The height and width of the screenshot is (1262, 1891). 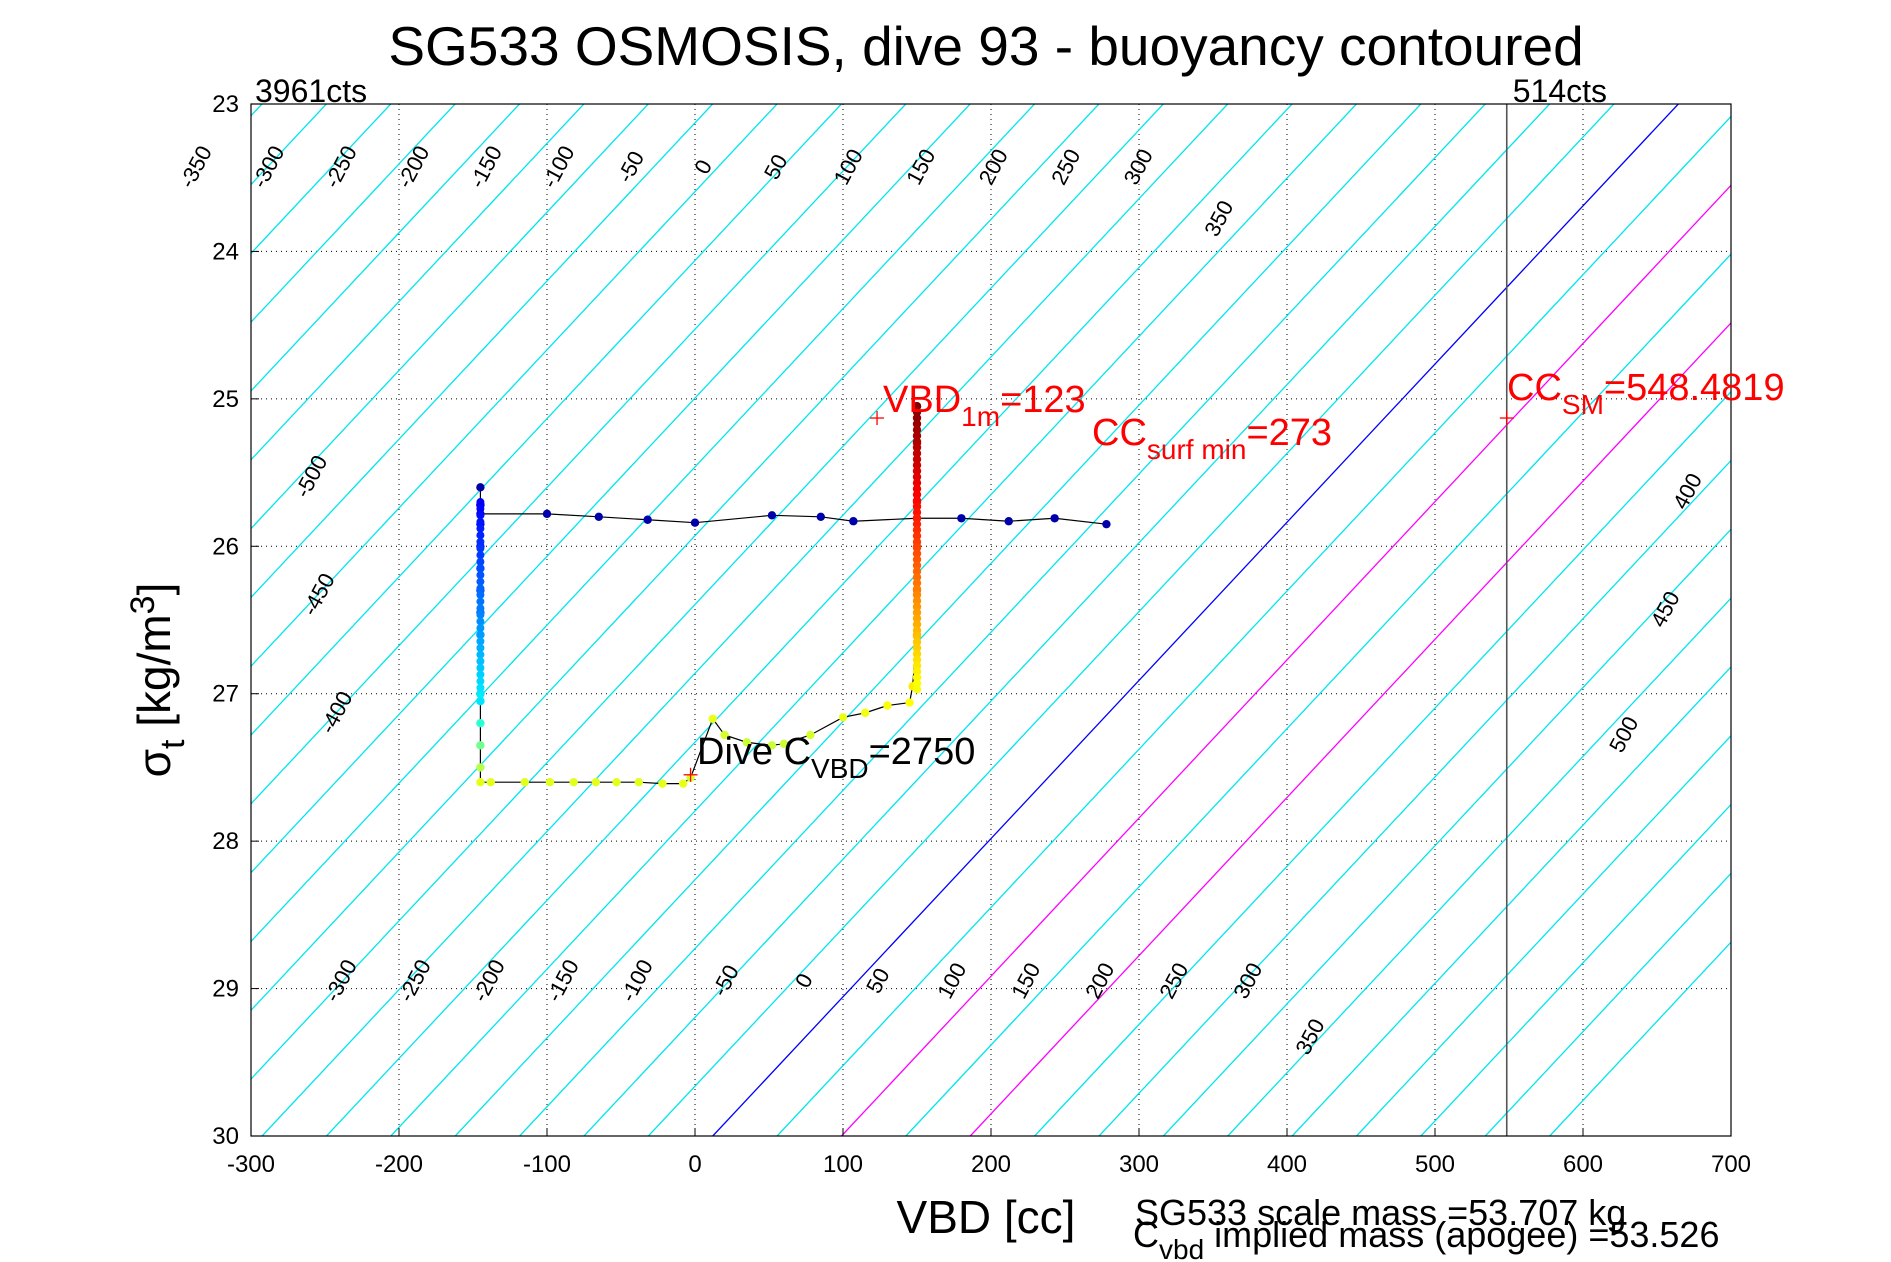 What do you see at coordinates (1583, 1164) in the screenshot?
I see `x-tick-label: 600` at bounding box center [1583, 1164].